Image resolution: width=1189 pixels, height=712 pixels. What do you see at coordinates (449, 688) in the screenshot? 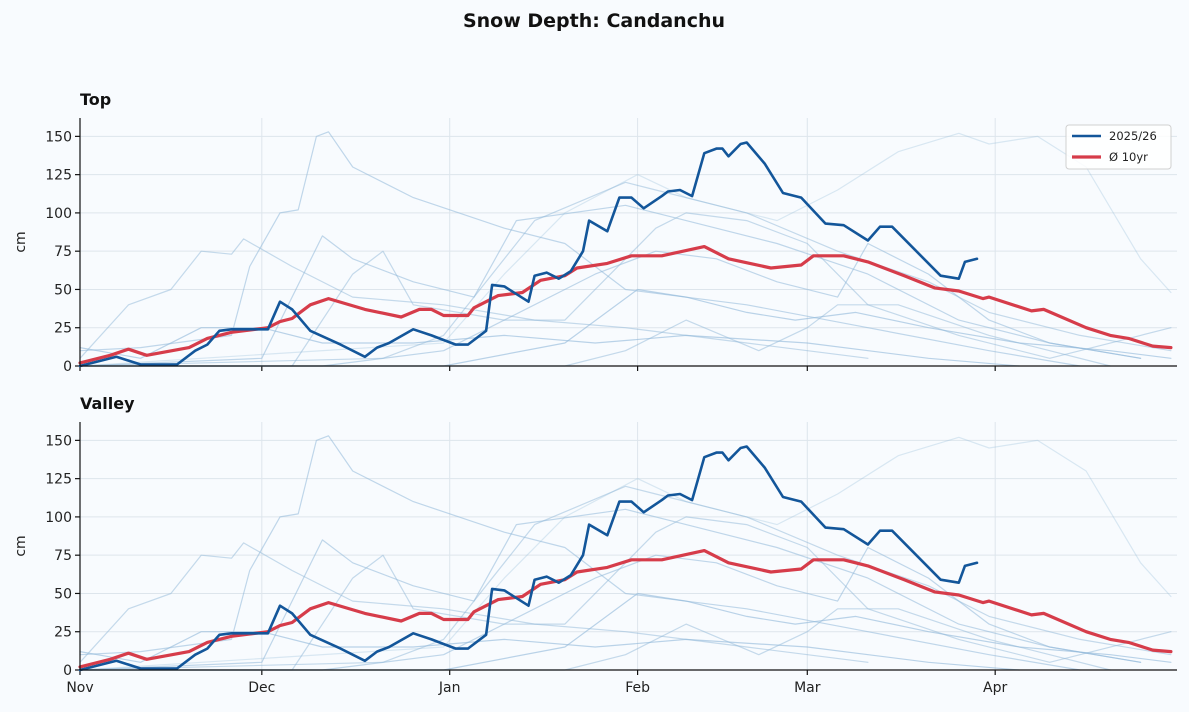
I see `x-tick-label: Jan` at bounding box center [449, 688].